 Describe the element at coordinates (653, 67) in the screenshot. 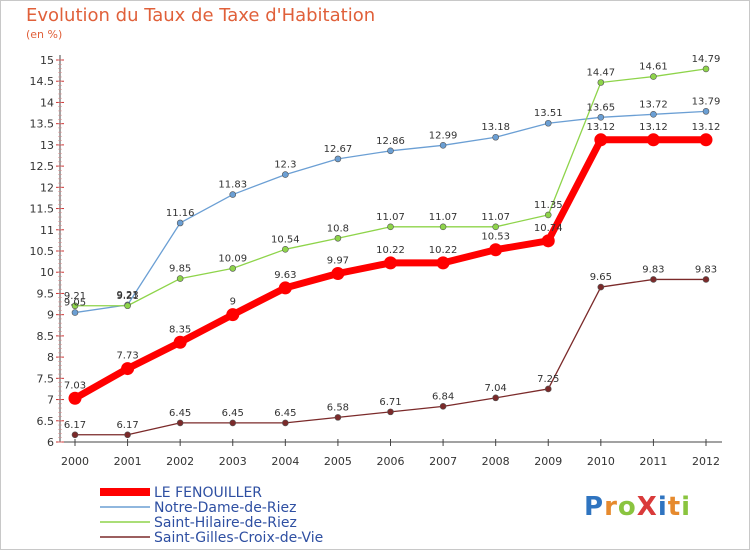

I see `data-label: 14.61` at that location.